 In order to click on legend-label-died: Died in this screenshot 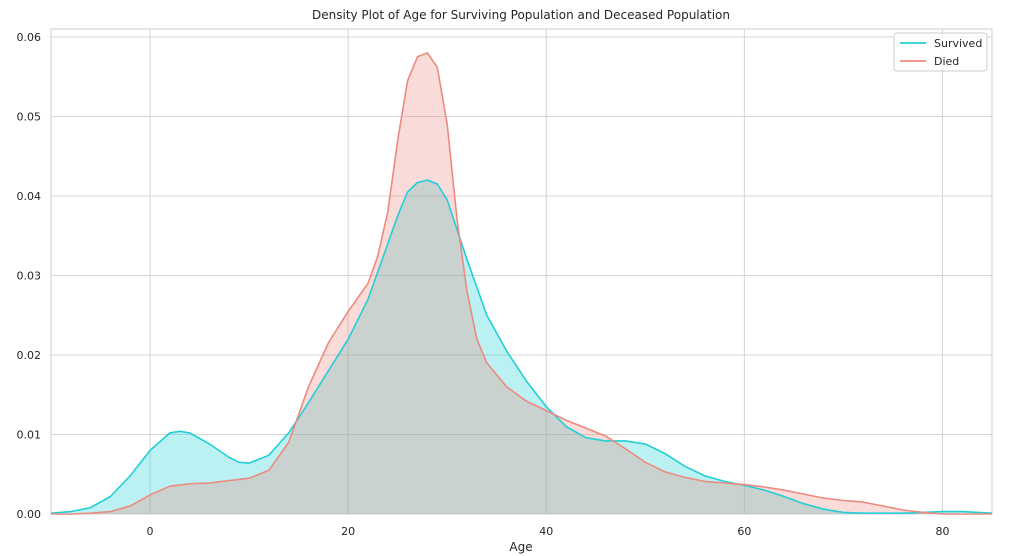, I will do `click(946, 61)`.